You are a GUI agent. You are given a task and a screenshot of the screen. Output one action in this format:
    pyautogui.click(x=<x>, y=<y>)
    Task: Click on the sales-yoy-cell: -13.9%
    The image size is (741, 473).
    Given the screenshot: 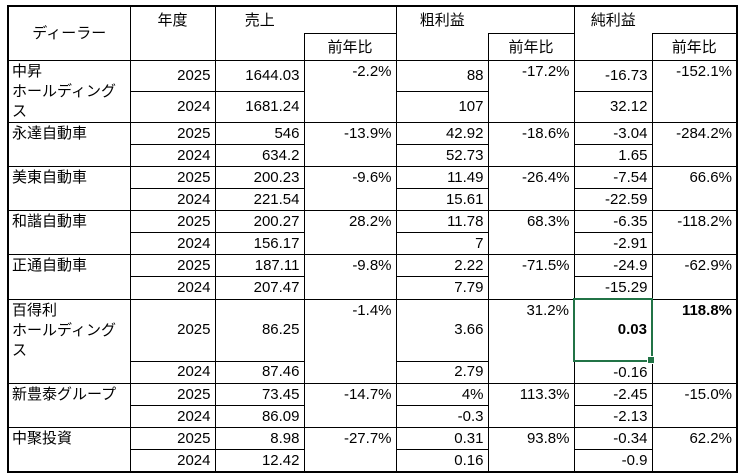 What is the action you would take?
    pyautogui.click(x=350, y=144)
    